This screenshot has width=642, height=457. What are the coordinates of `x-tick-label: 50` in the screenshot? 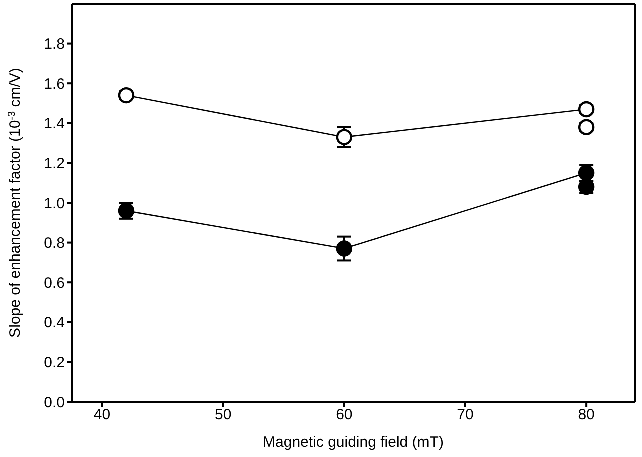 It's located at (223, 415).